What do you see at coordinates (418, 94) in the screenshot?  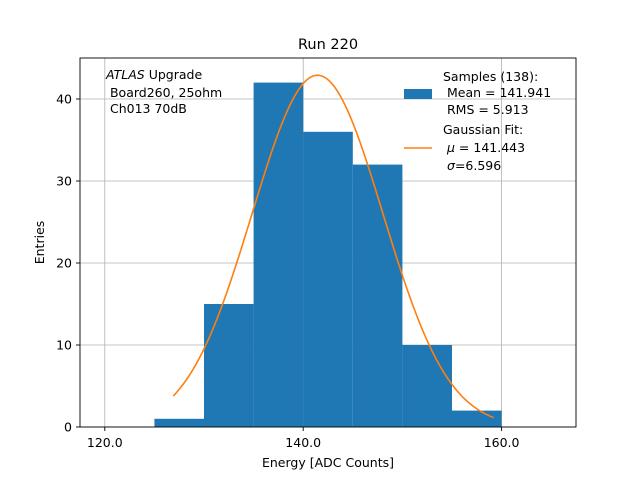 I see `legend-hist-swatch` at bounding box center [418, 94].